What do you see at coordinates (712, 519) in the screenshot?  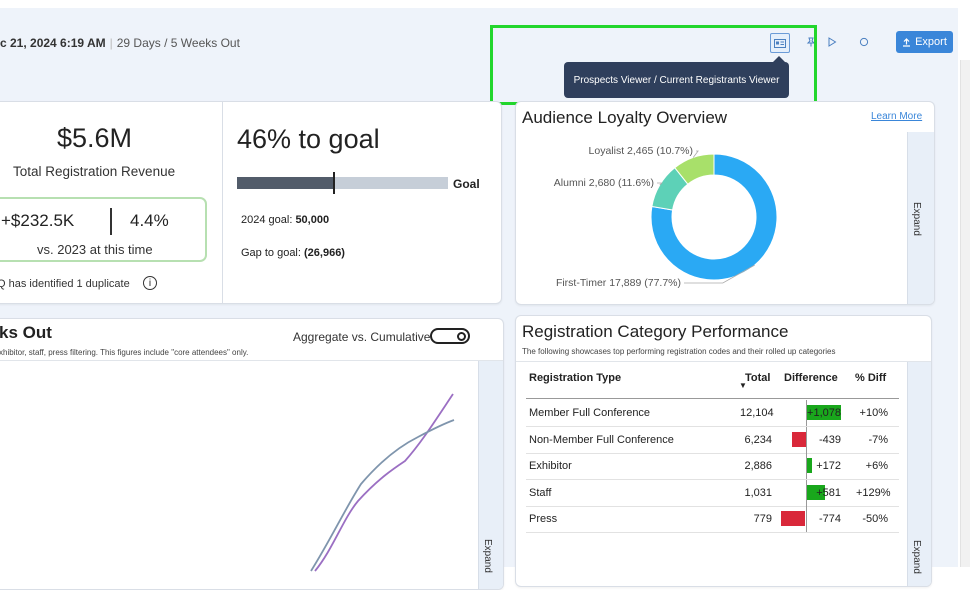 I see `table-row: Press 779 -774 -50%` at bounding box center [712, 519].